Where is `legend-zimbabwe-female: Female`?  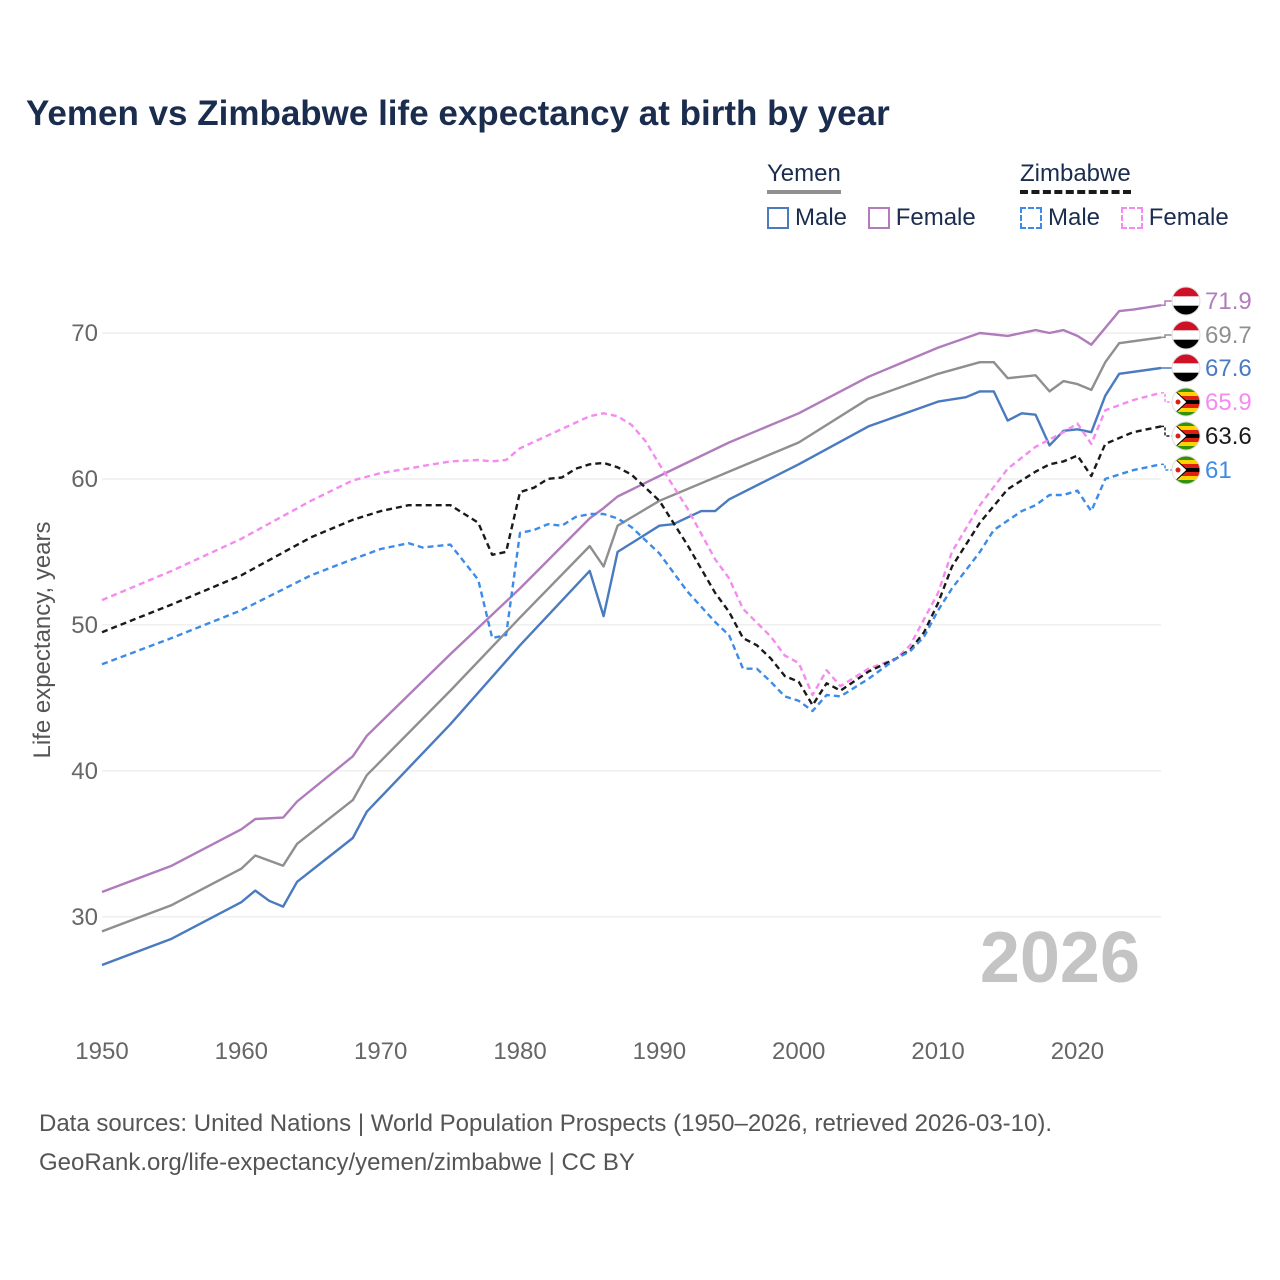
legend-zimbabwe-female: Female is located at coordinates (1174, 218).